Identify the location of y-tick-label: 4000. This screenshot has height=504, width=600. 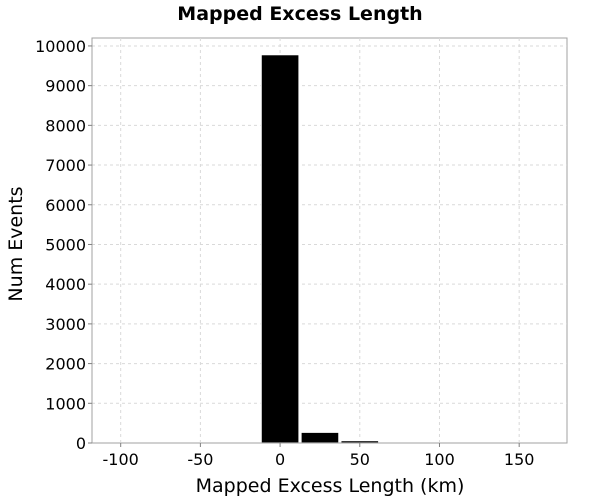
(65, 284).